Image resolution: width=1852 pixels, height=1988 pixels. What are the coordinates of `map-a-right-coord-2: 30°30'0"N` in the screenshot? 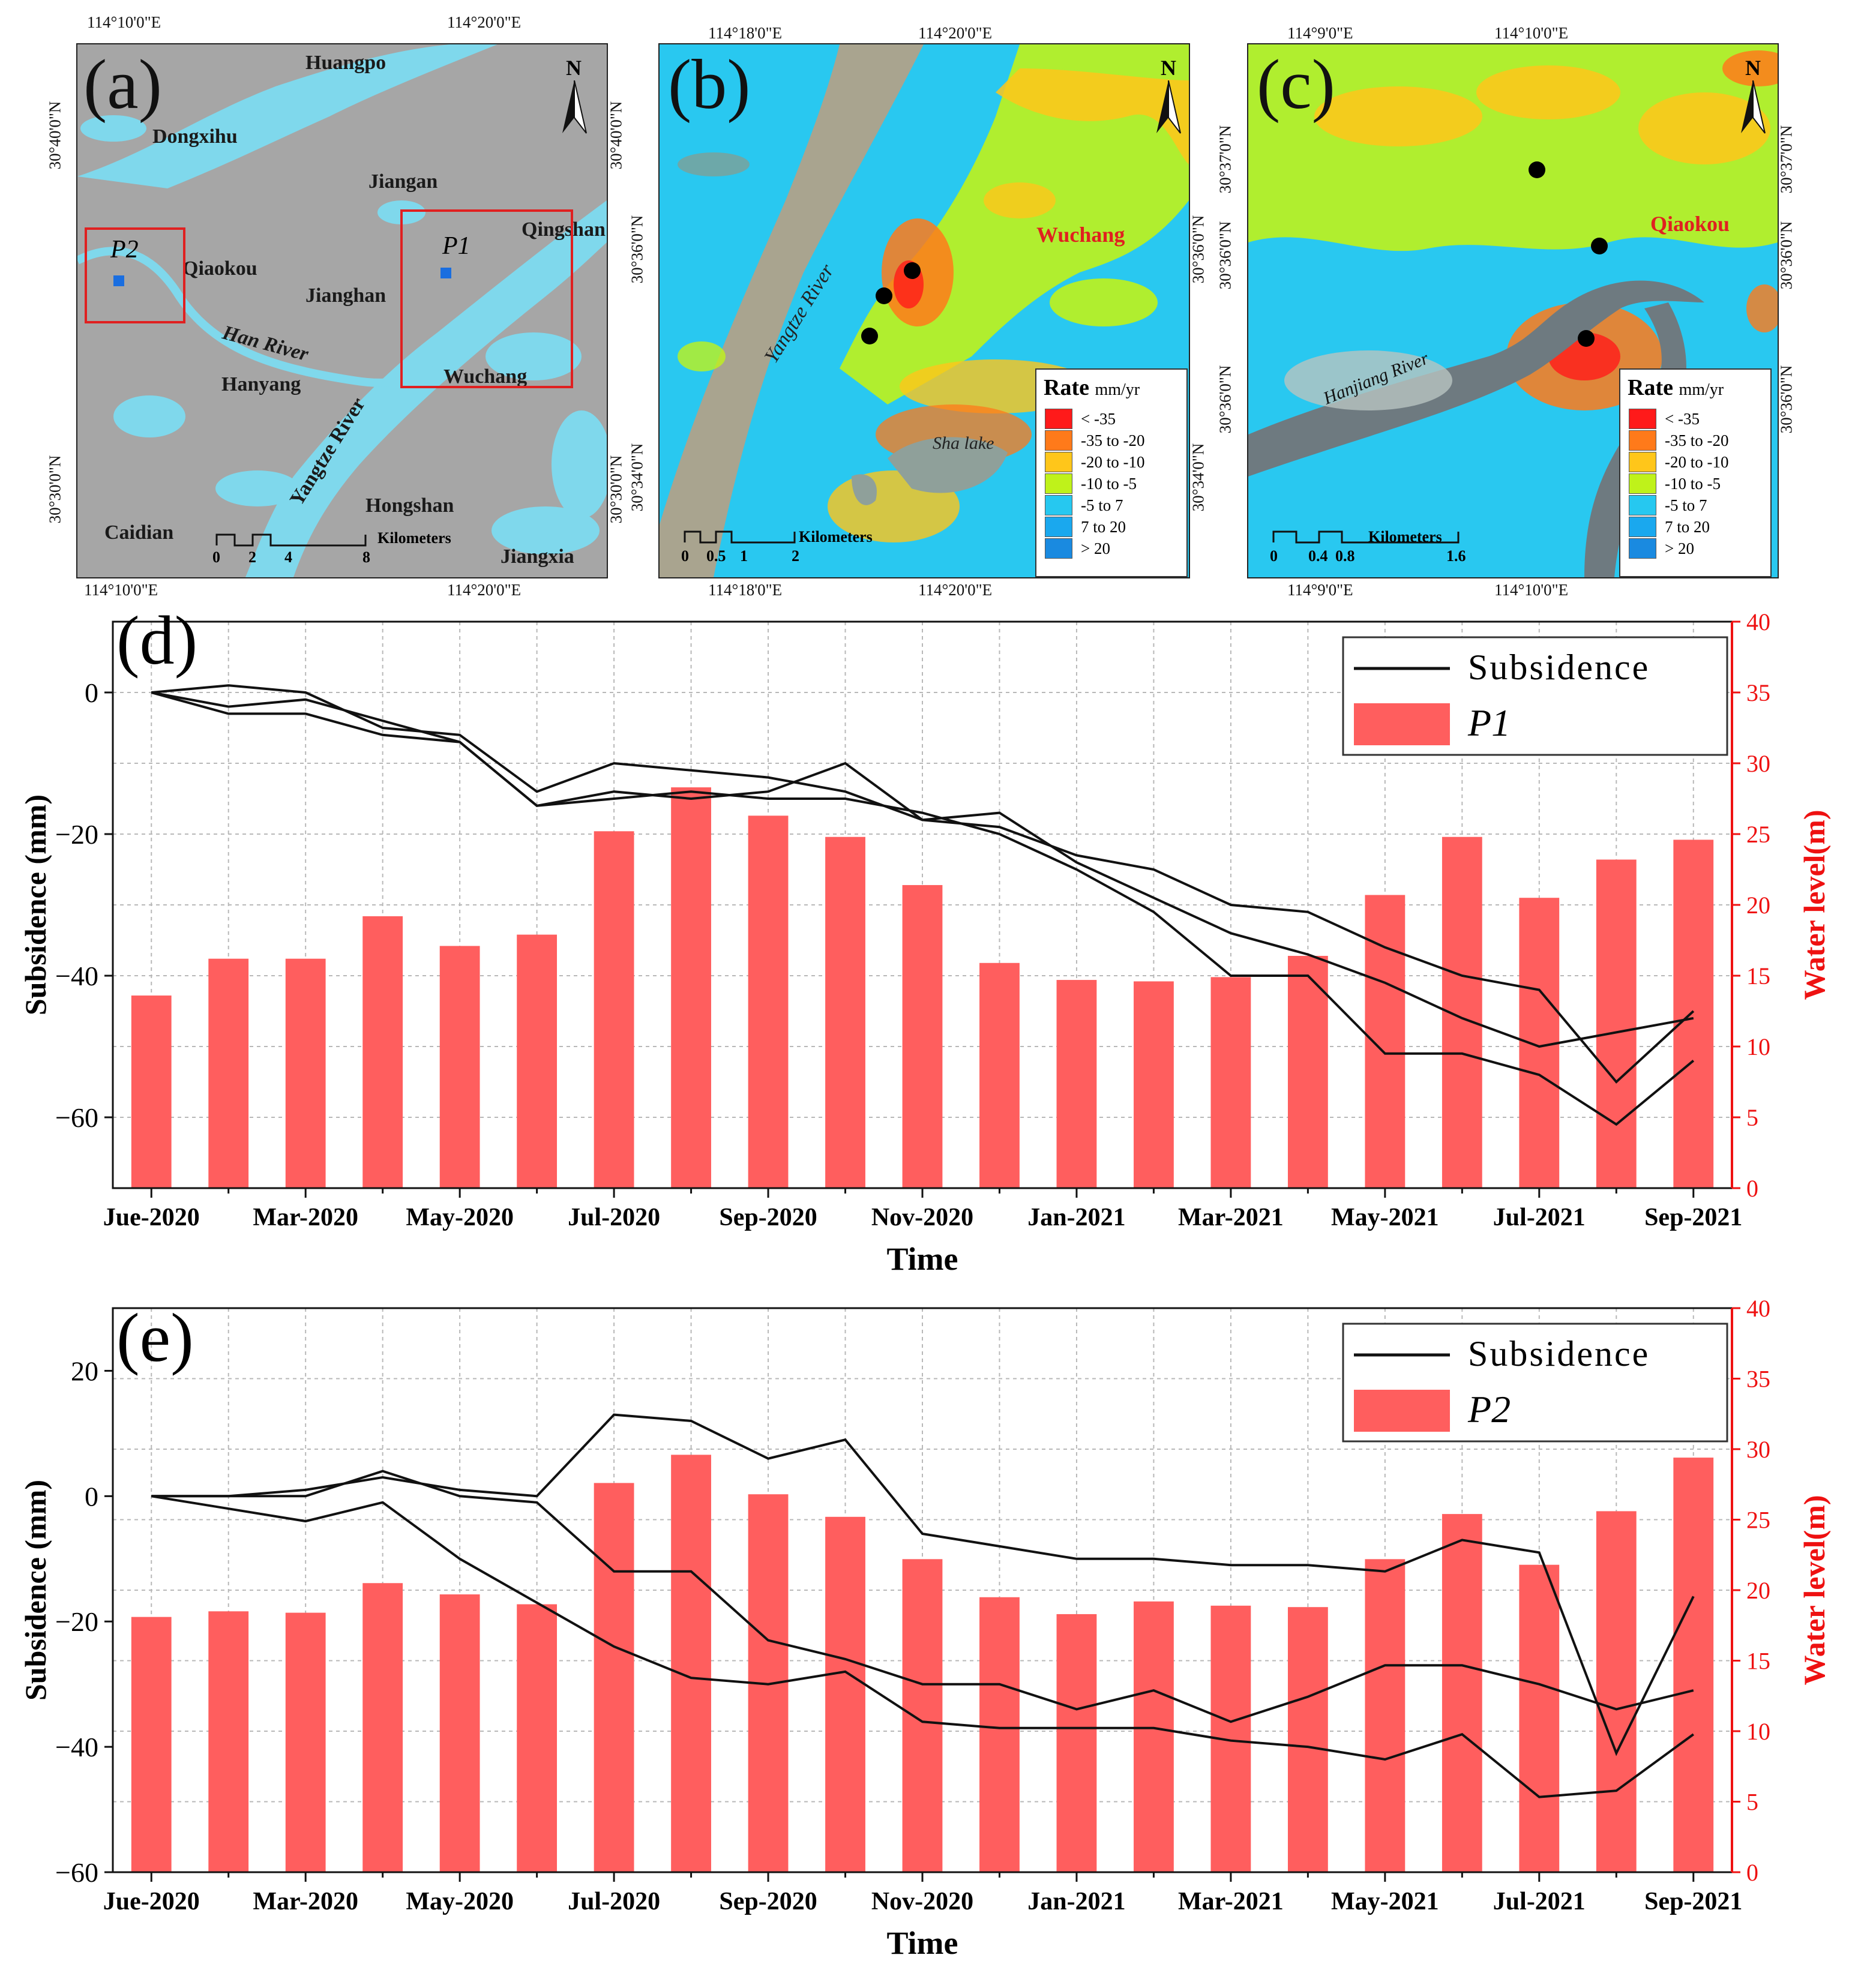 It's located at (616, 490).